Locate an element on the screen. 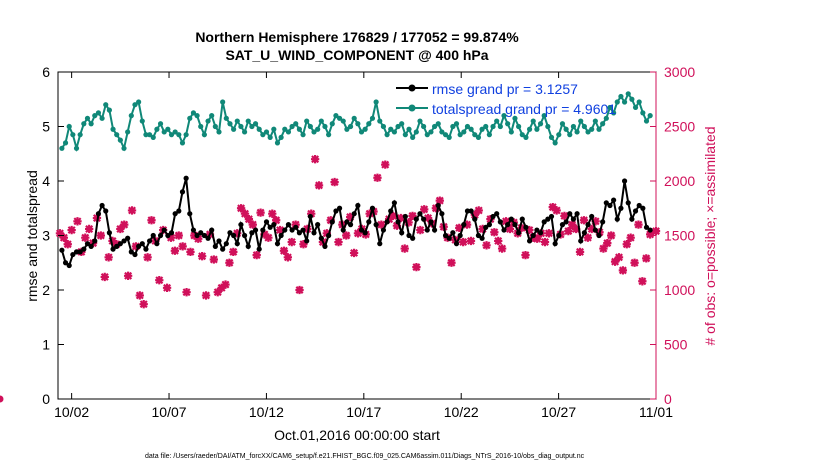  legend-rmse-marker is located at coordinates (412, 88).